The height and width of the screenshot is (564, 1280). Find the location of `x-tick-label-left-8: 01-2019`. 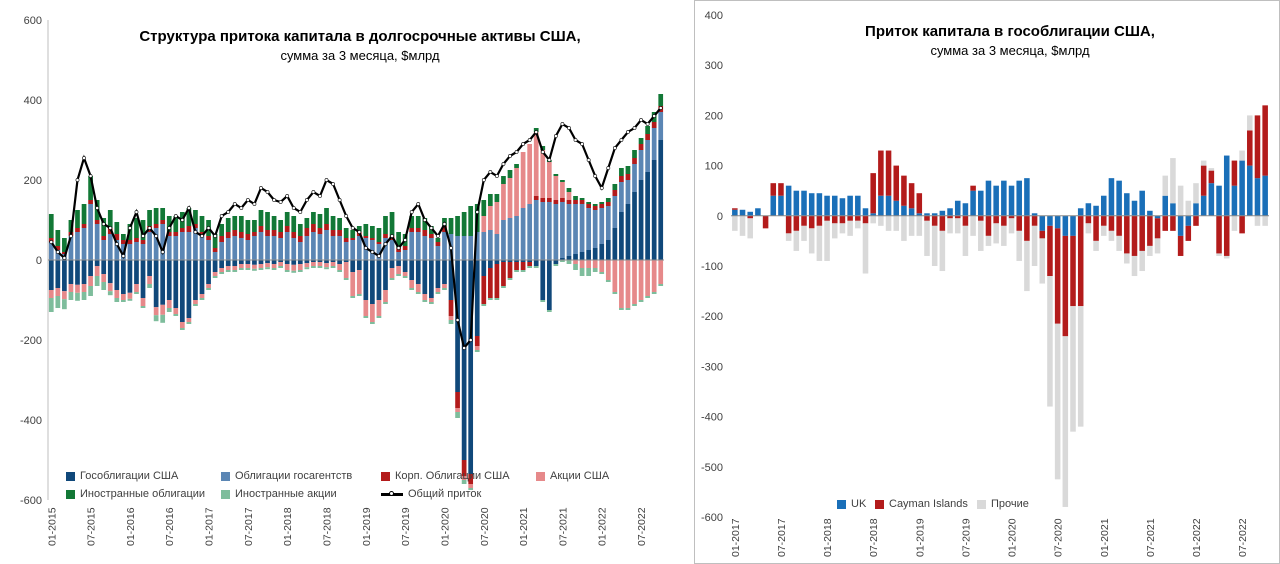

x-tick-label-left-8: 01-2019 is located at coordinates (367, 526).